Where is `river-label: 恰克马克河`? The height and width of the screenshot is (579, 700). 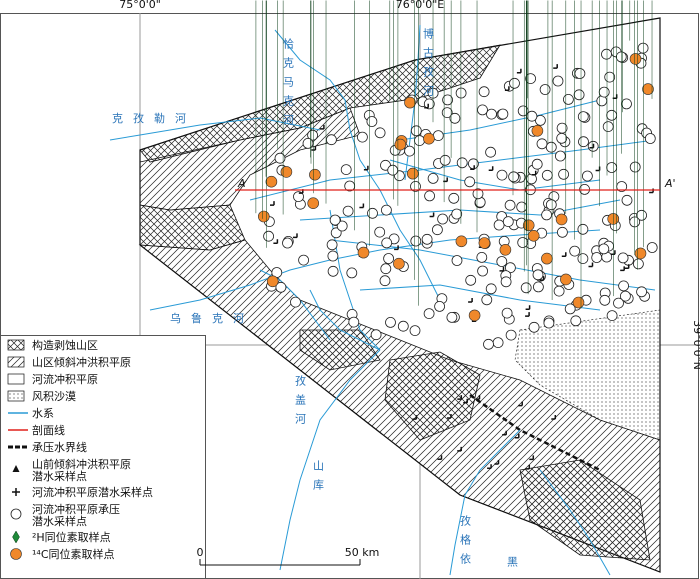 river-label: 恰克马克河 is located at coordinates (288, 85).